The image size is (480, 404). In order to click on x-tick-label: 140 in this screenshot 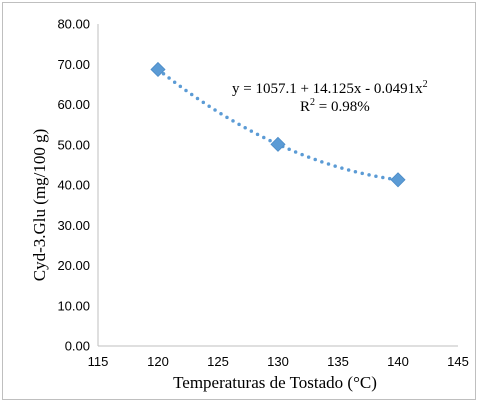, I will do `click(398, 361)`.